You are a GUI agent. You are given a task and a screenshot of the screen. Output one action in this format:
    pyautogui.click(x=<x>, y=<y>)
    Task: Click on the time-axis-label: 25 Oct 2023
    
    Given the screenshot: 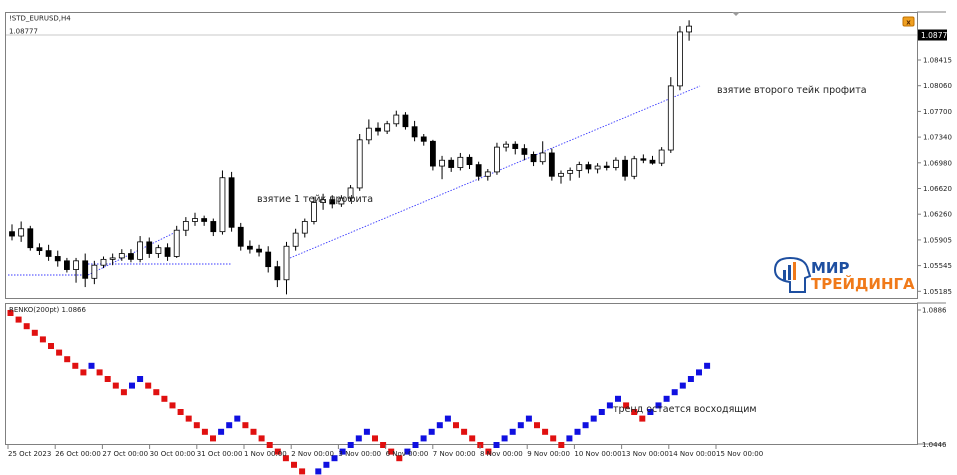 What is the action you would take?
    pyautogui.click(x=29, y=454)
    